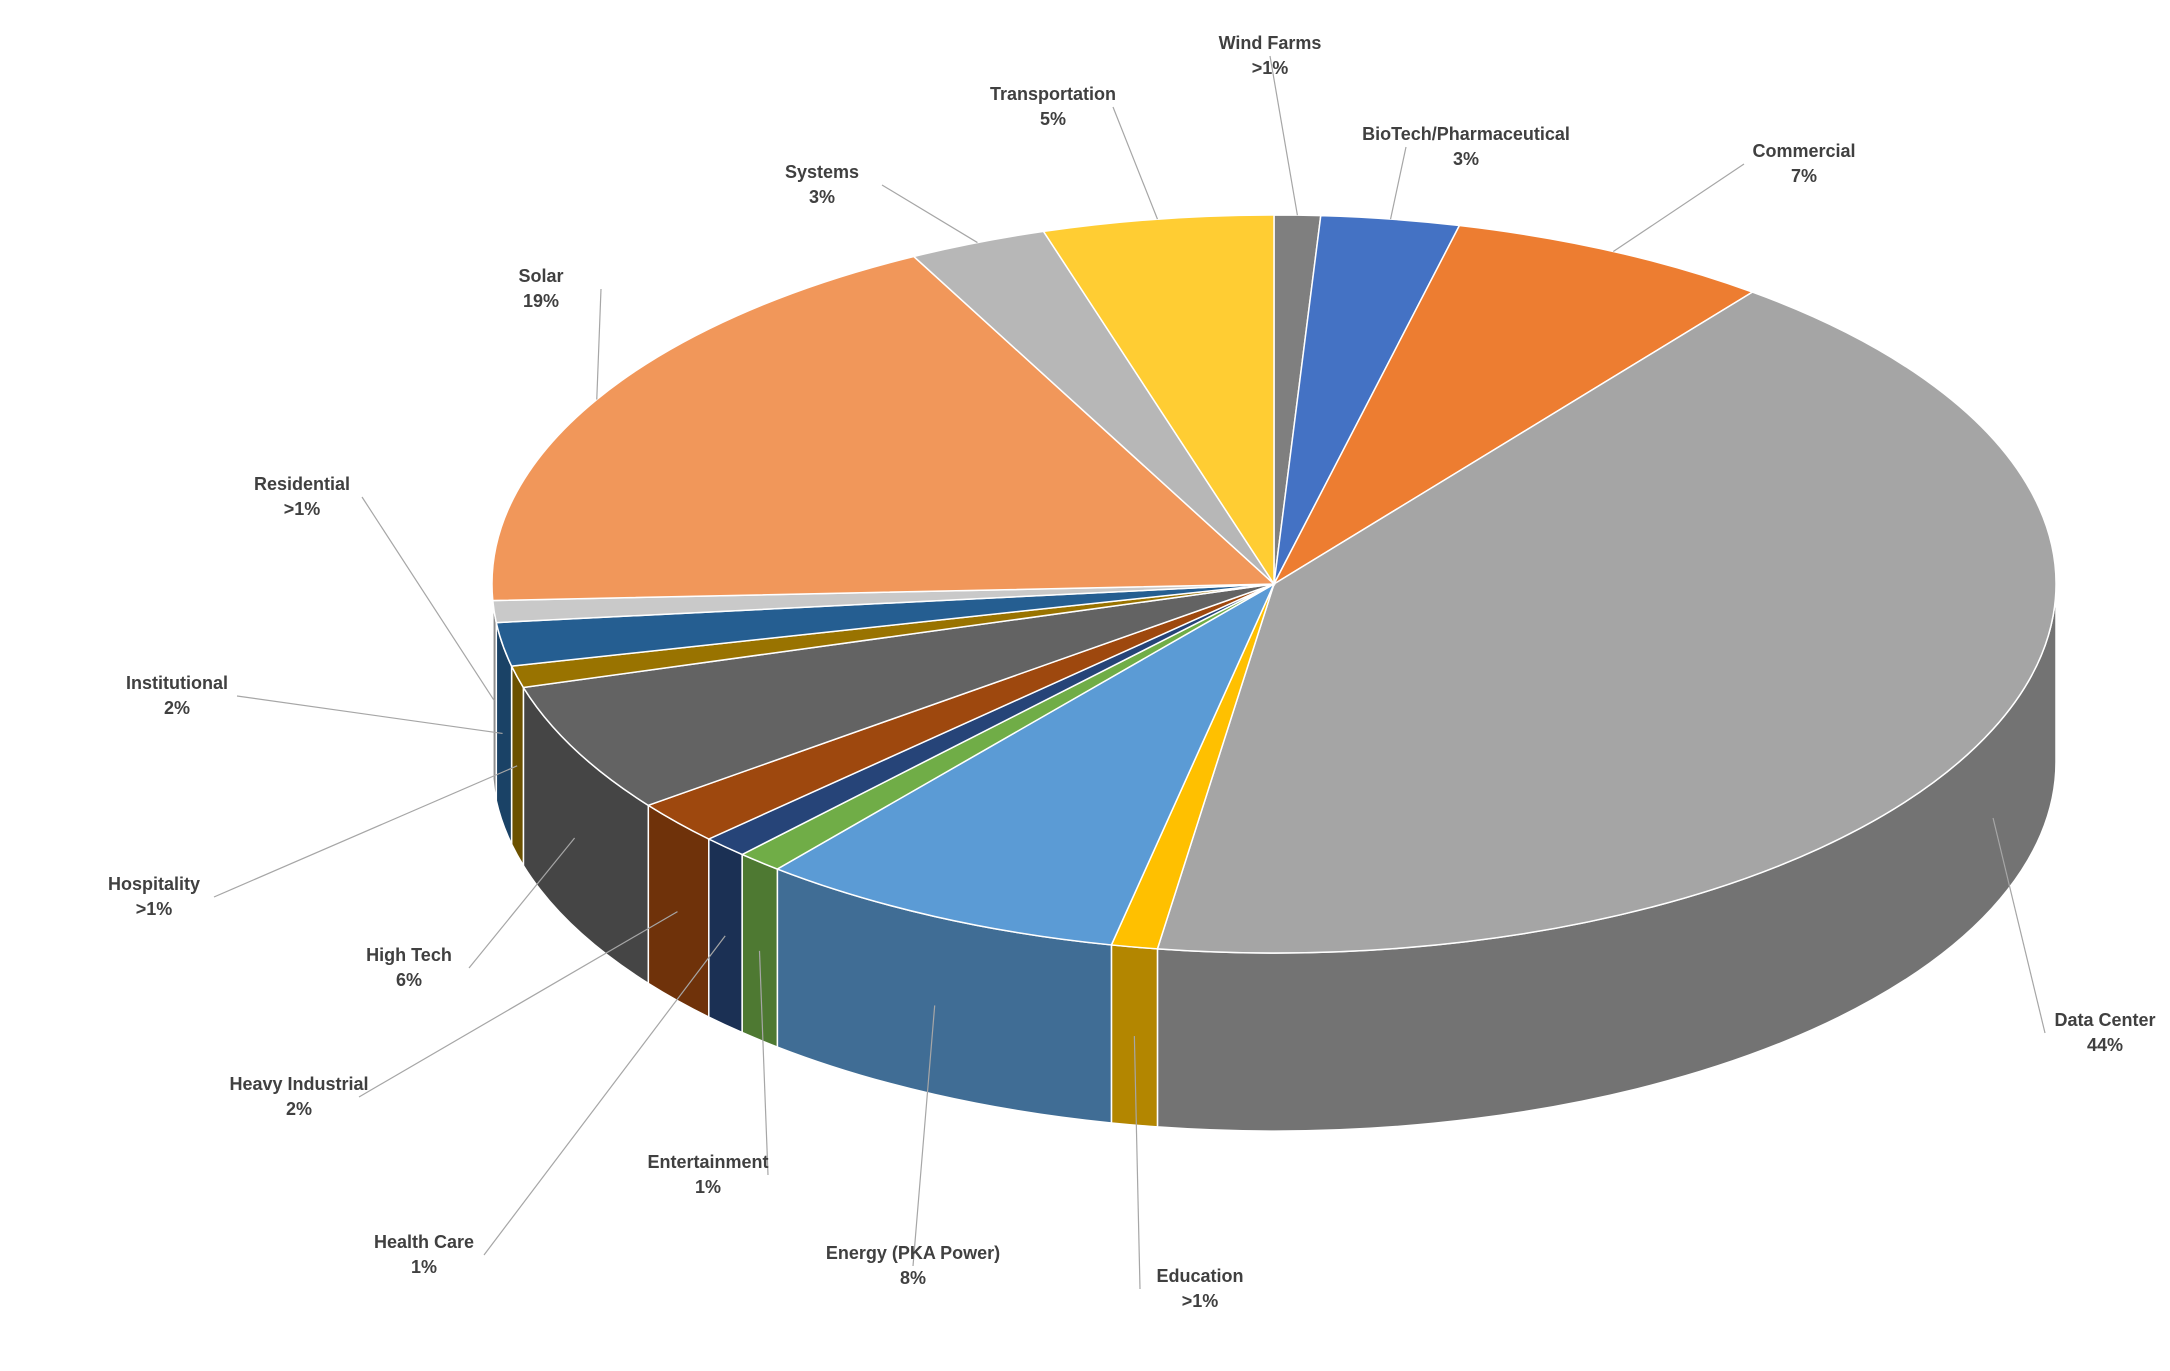 The image size is (2170, 1371). I want to click on category-label: Solar, so click(540, 276).